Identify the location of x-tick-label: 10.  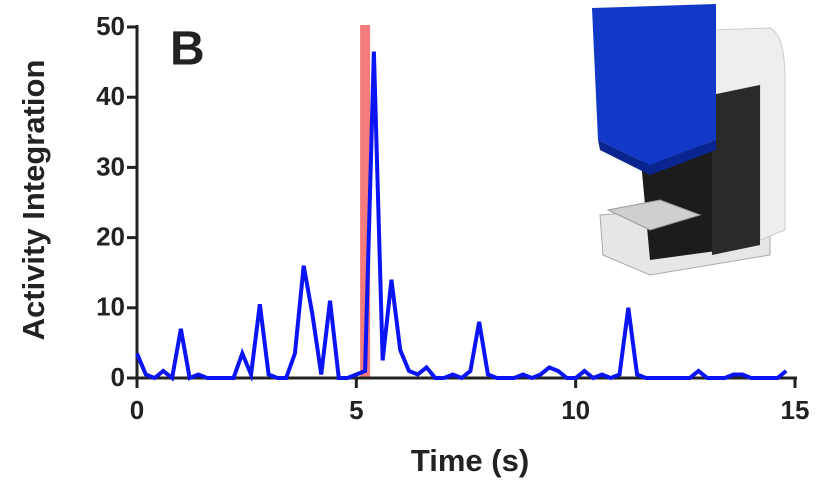
(575, 410).